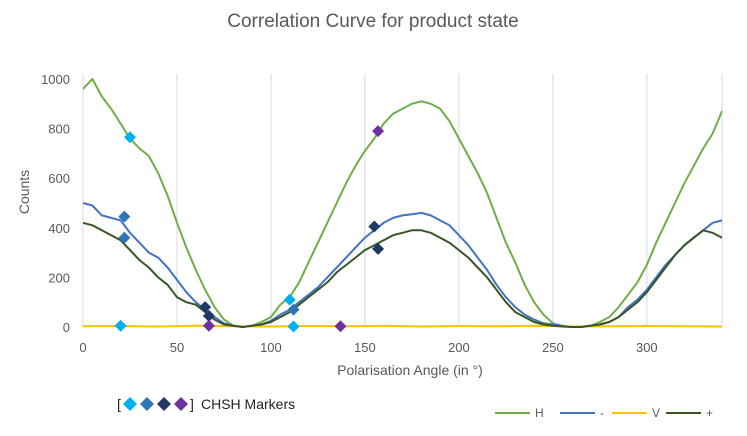  What do you see at coordinates (709, 413) in the screenshot?
I see `legend-label: +` at bounding box center [709, 413].